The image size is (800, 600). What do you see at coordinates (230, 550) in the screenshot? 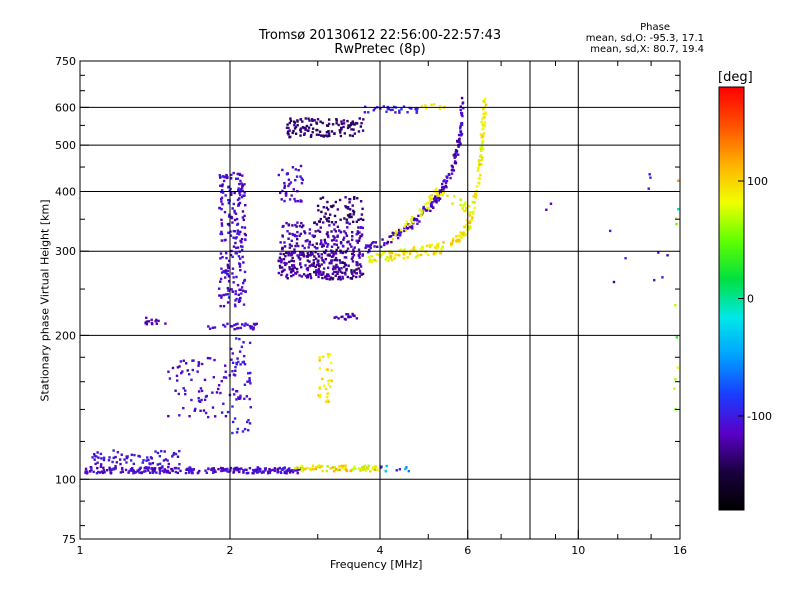
I see `x-tick-label: 2` at bounding box center [230, 550].